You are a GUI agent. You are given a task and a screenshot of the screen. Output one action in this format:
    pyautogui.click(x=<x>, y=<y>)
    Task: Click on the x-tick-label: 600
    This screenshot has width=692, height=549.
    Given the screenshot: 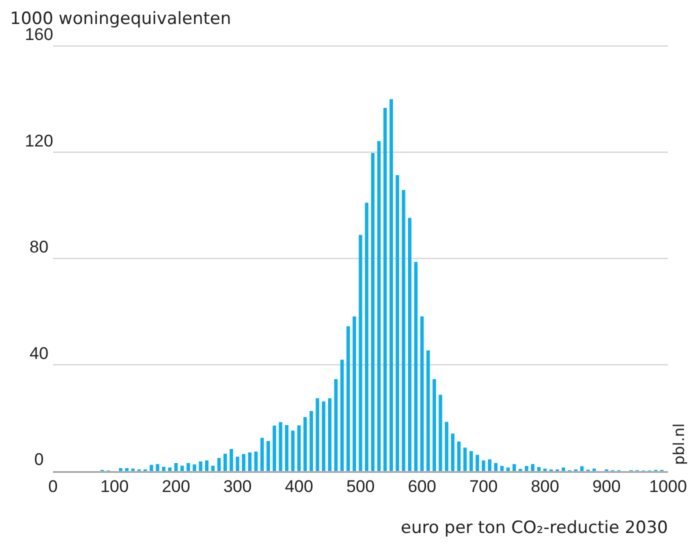 What is the action you would take?
    pyautogui.click(x=422, y=486)
    